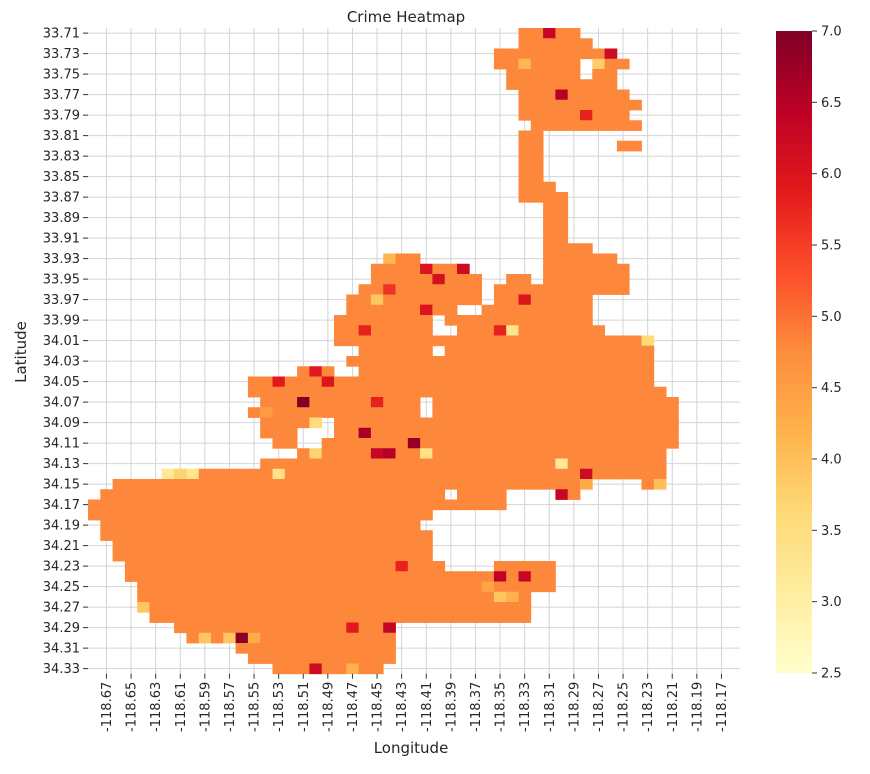  What do you see at coordinates (328, 707) in the screenshot?
I see `x-tick-label: -118.49` at bounding box center [328, 707].